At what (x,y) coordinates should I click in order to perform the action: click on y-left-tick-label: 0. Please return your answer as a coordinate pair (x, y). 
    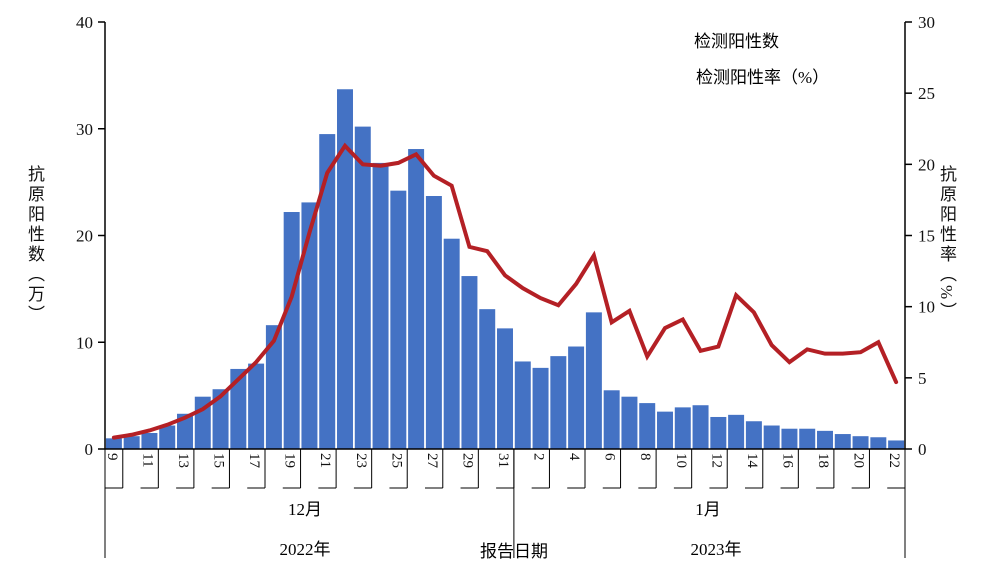
    Looking at the image, I should click on (89, 449).